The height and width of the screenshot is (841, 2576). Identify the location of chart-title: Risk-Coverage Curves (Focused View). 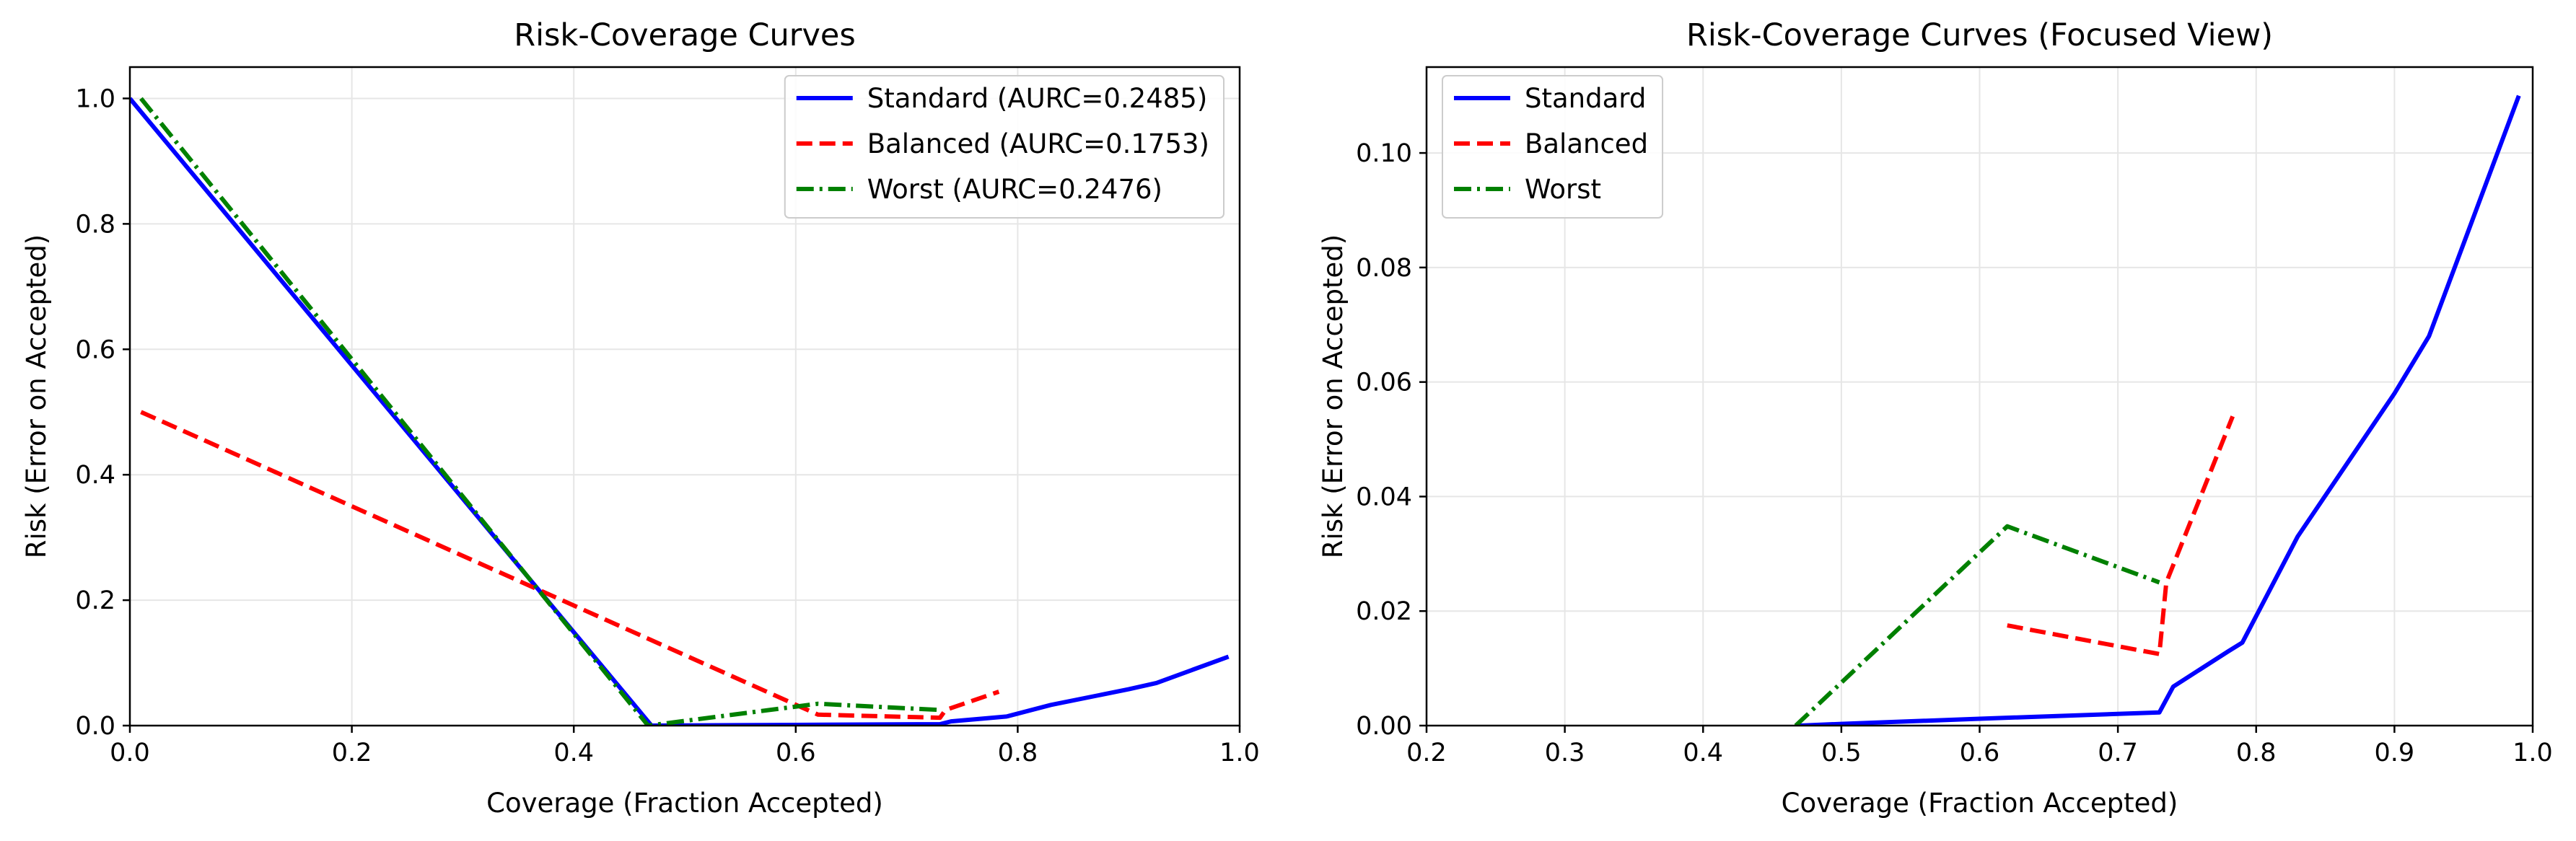
(1979, 35).